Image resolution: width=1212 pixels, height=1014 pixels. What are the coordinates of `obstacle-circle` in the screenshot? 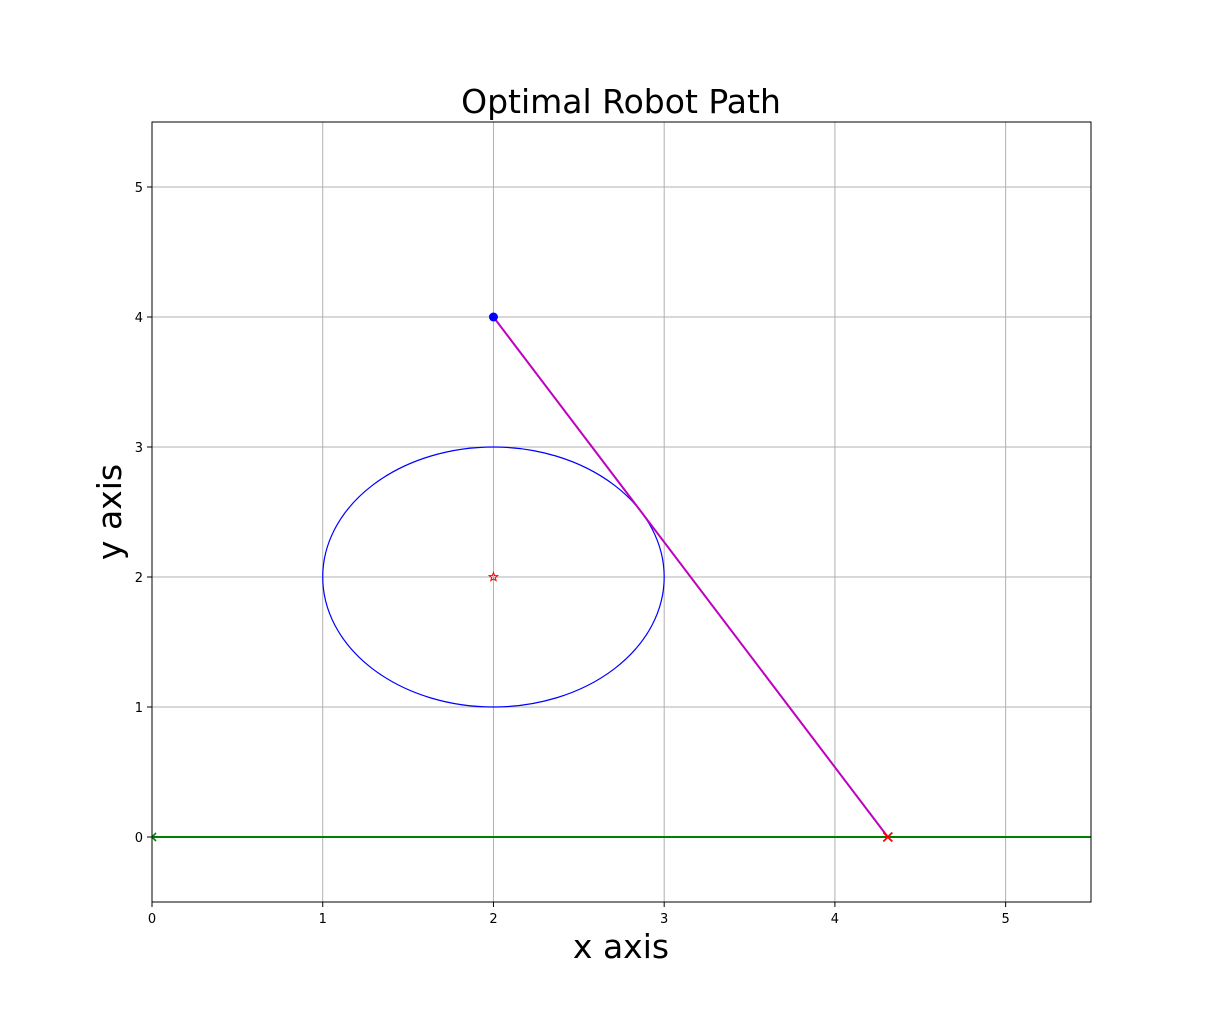 It's located at (493, 577).